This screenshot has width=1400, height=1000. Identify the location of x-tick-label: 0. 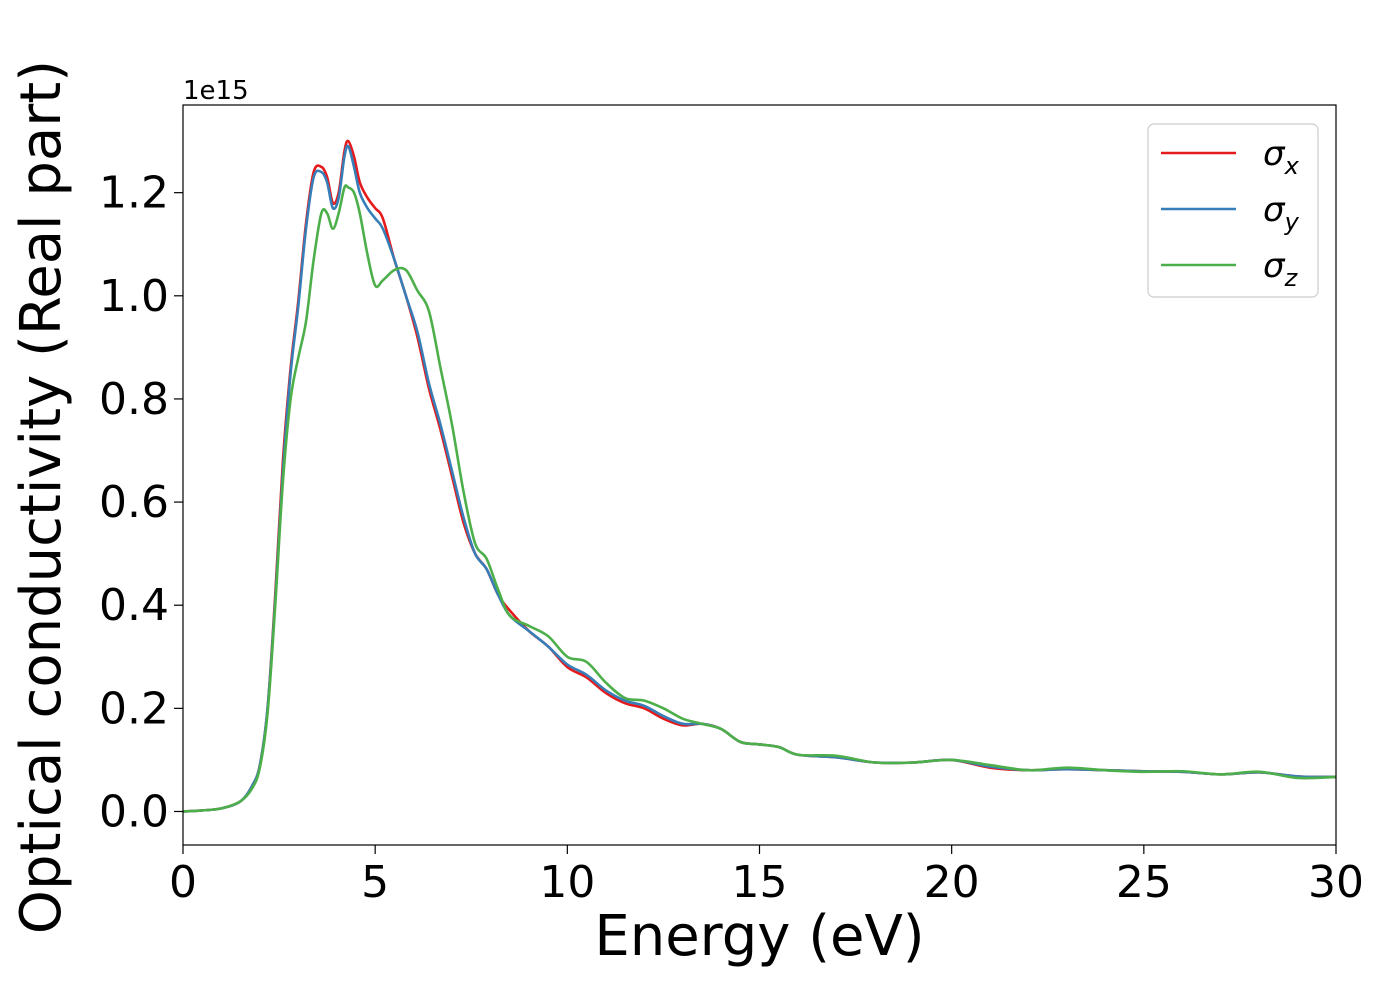
(183, 882).